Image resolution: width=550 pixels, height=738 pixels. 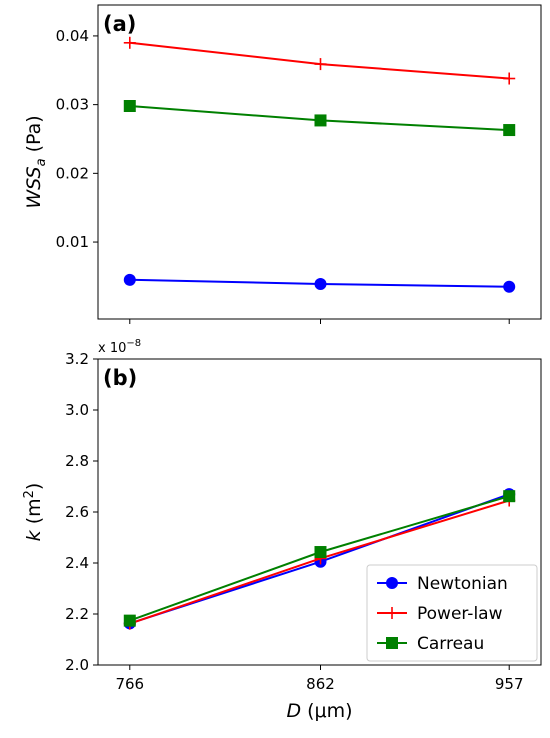 What do you see at coordinates (77, 461) in the screenshot?
I see `y-tick-label: 2.8` at bounding box center [77, 461].